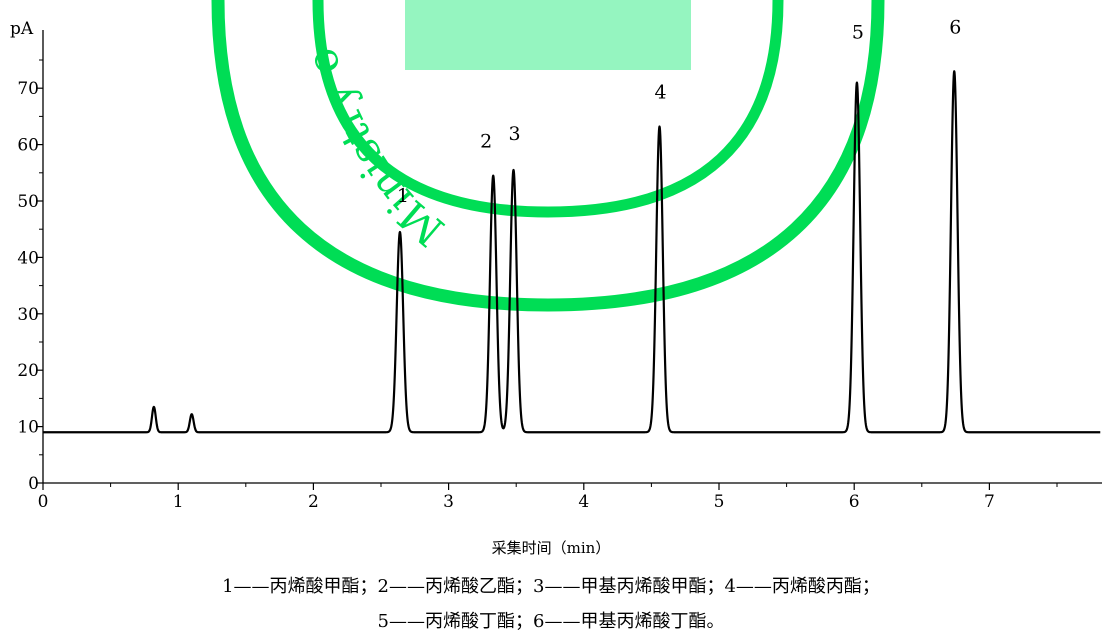 The width and height of the screenshot is (1102, 639). I want to click on watermark-text: Ministry o, so click(375, 149).